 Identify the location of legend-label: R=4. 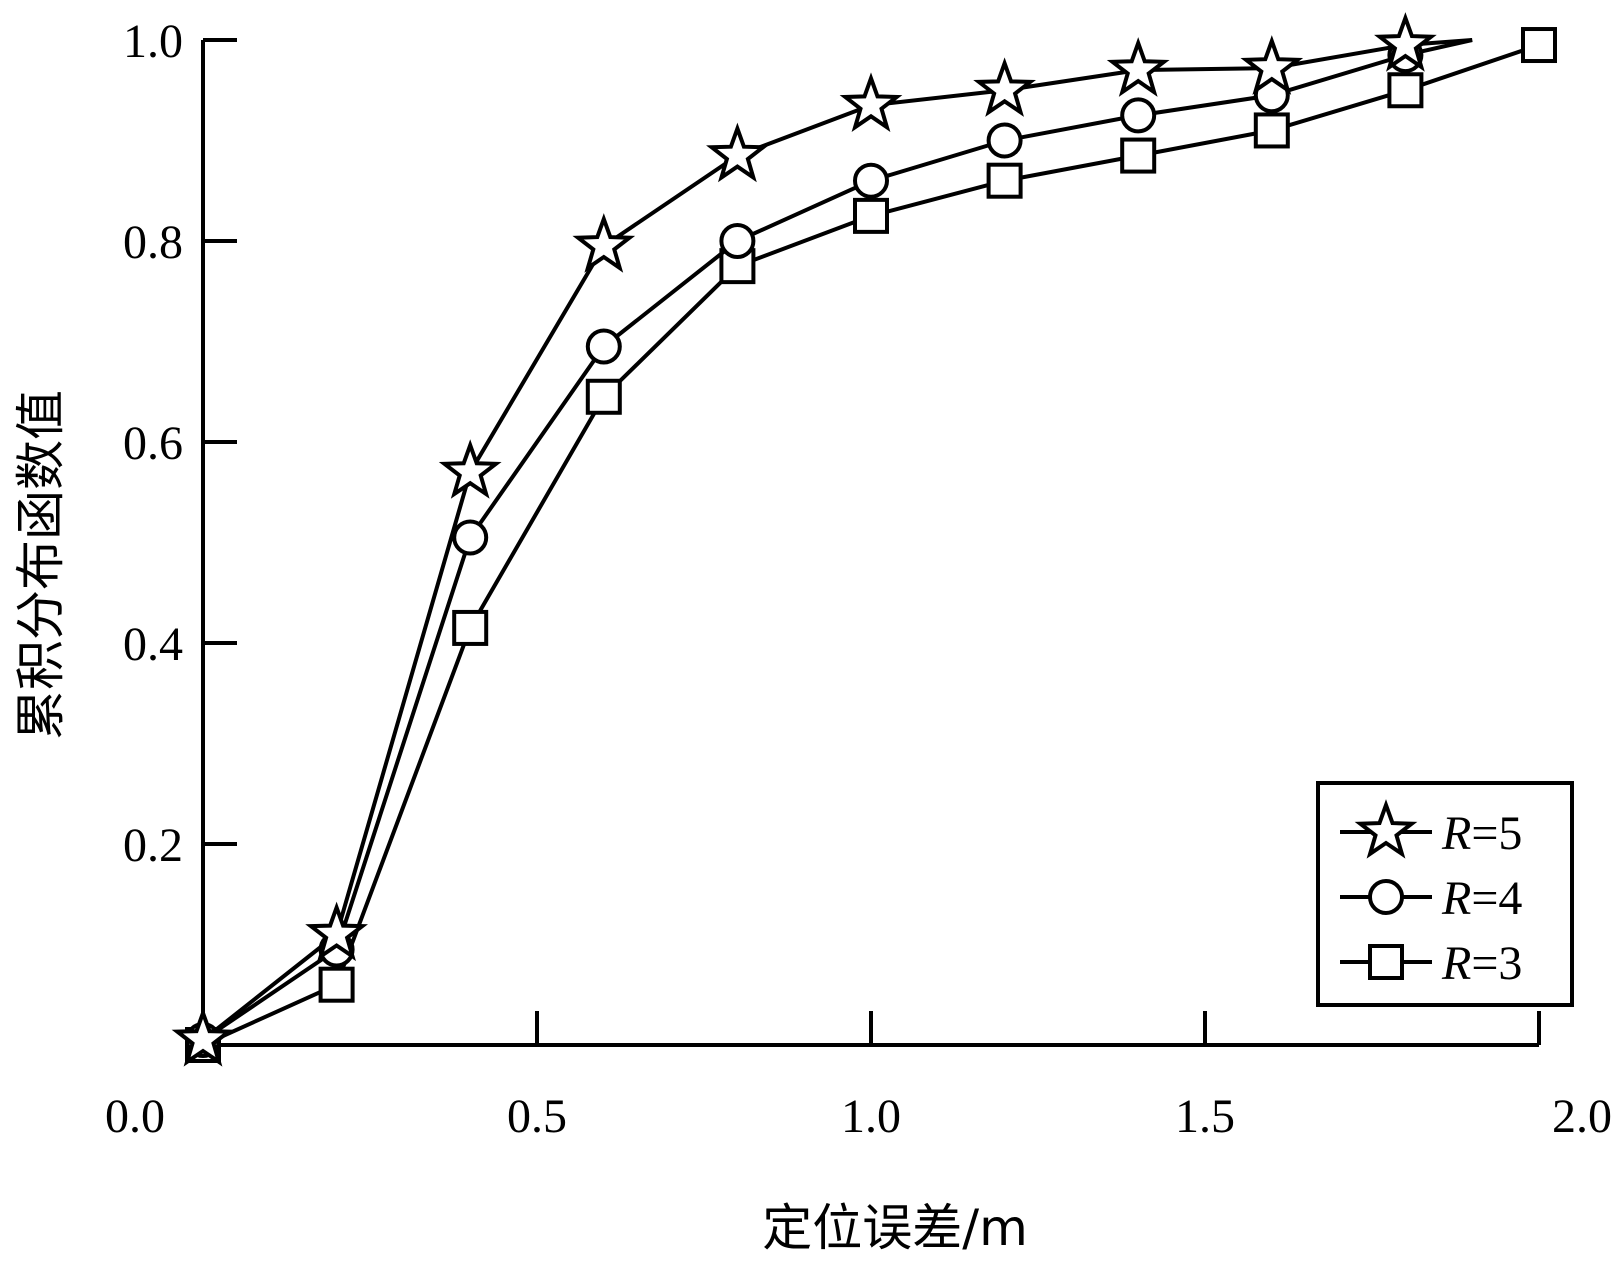
(1481, 898).